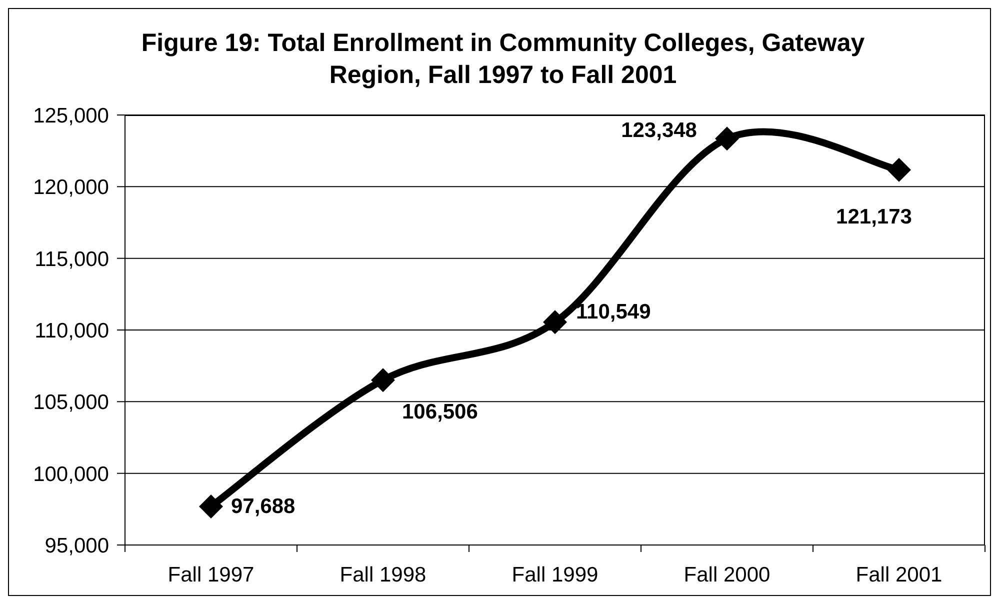  What do you see at coordinates (727, 575) in the screenshot?
I see `x-tick-label: Fall 2000` at bounding box center [727, 575].